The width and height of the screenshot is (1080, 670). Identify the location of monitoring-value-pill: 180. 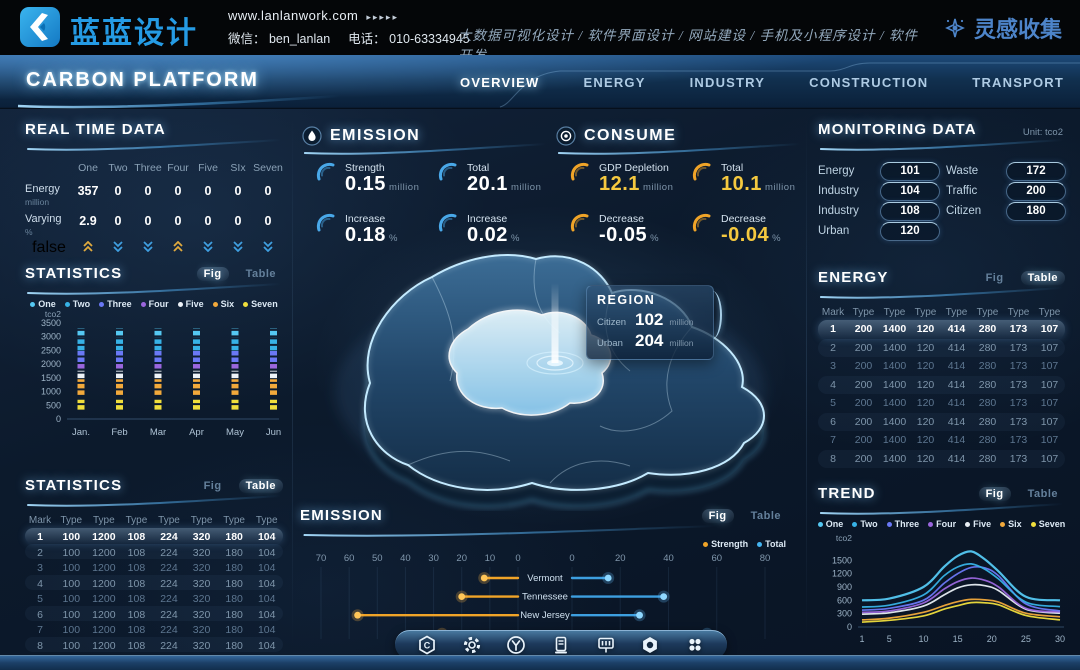
(1036, 211).